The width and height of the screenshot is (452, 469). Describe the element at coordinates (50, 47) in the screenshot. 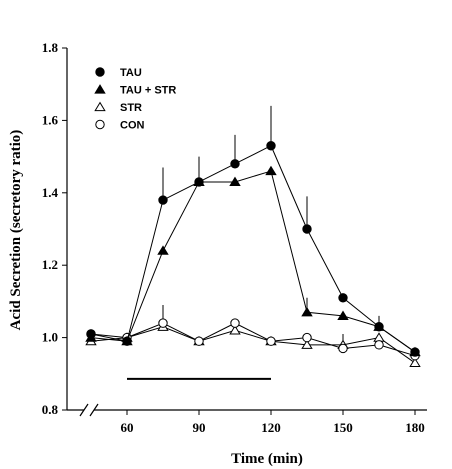

I see `y-tick-label: 1.8` at that location.